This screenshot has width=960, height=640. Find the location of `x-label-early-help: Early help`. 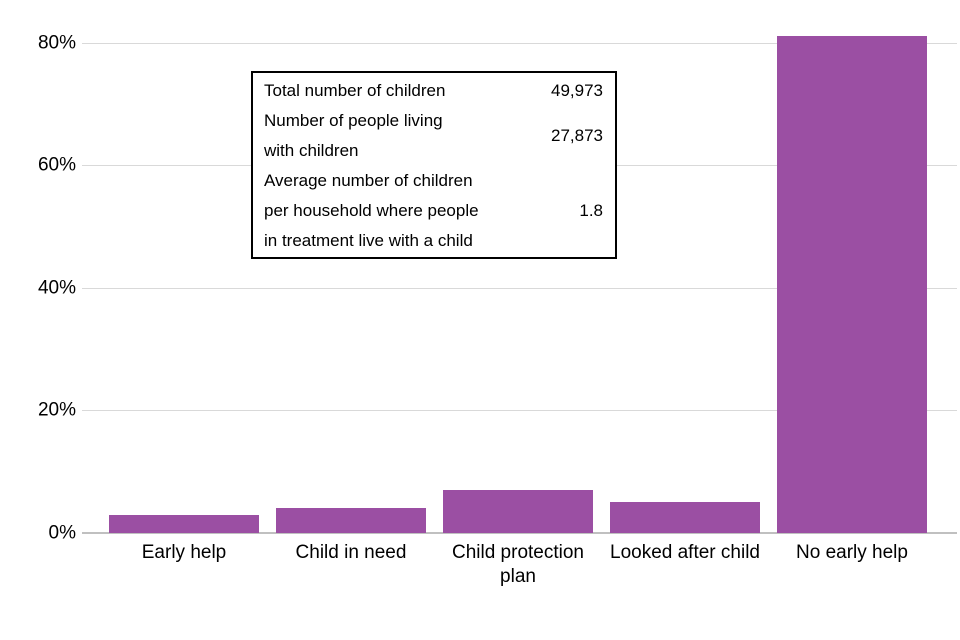

x-label-early-help: Early help is located at coordinates (184, 552).